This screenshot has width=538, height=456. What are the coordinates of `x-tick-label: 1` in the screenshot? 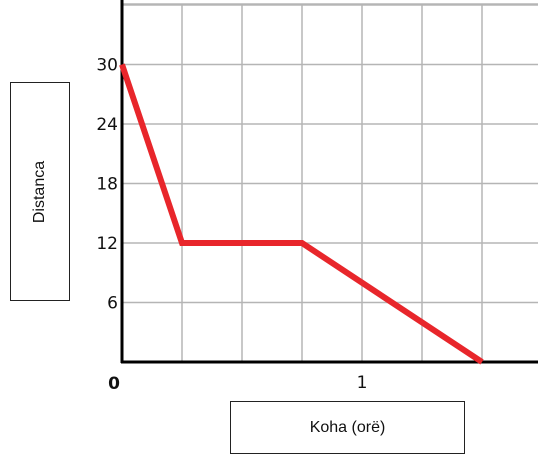 It's located at (362, 383).